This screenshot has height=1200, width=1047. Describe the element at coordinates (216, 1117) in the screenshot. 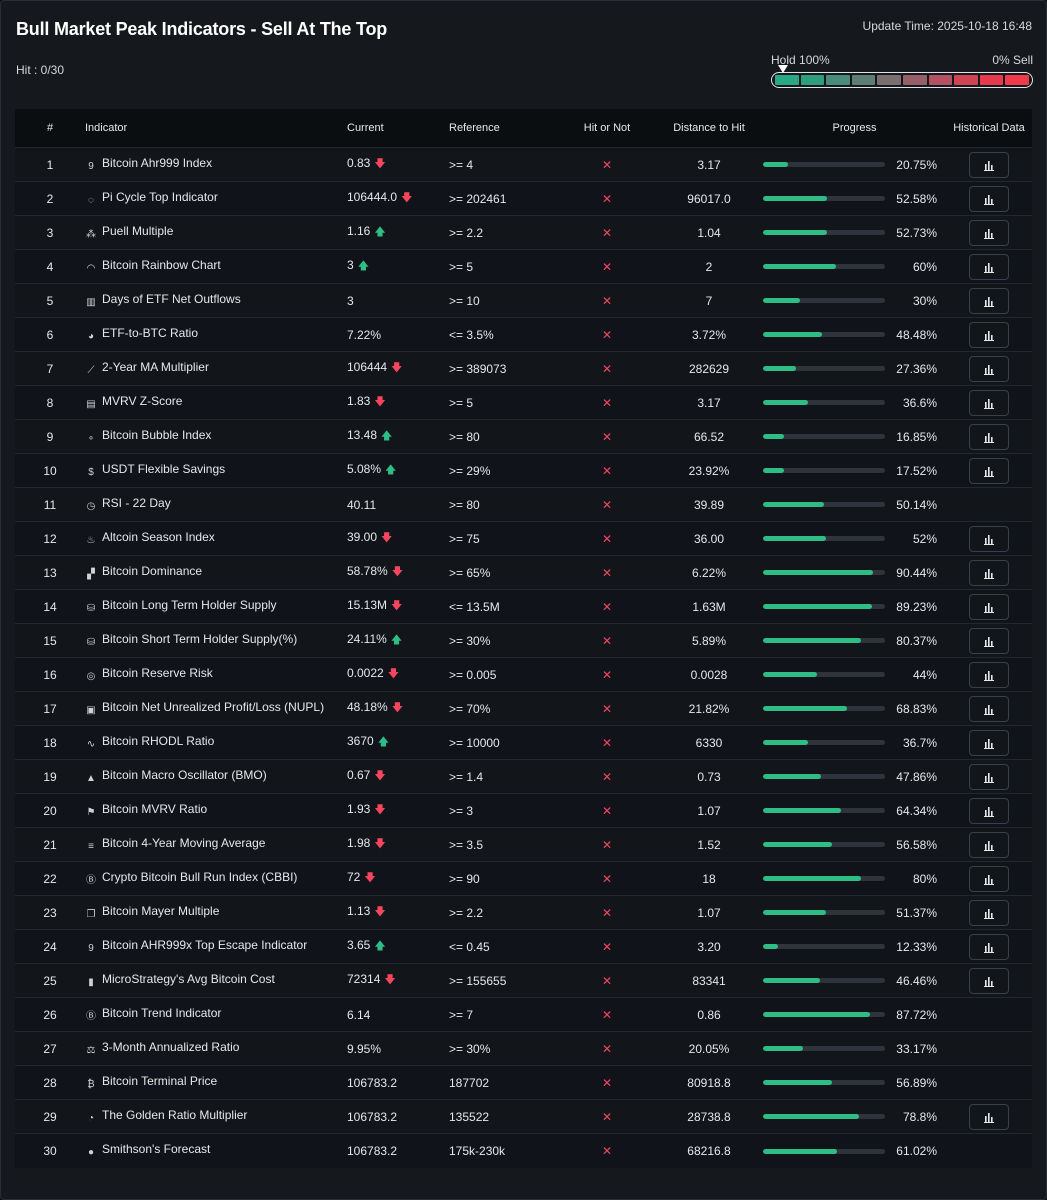

I see `indicator-cell: ◔ The Golden Ratio Multiplier` at that location.